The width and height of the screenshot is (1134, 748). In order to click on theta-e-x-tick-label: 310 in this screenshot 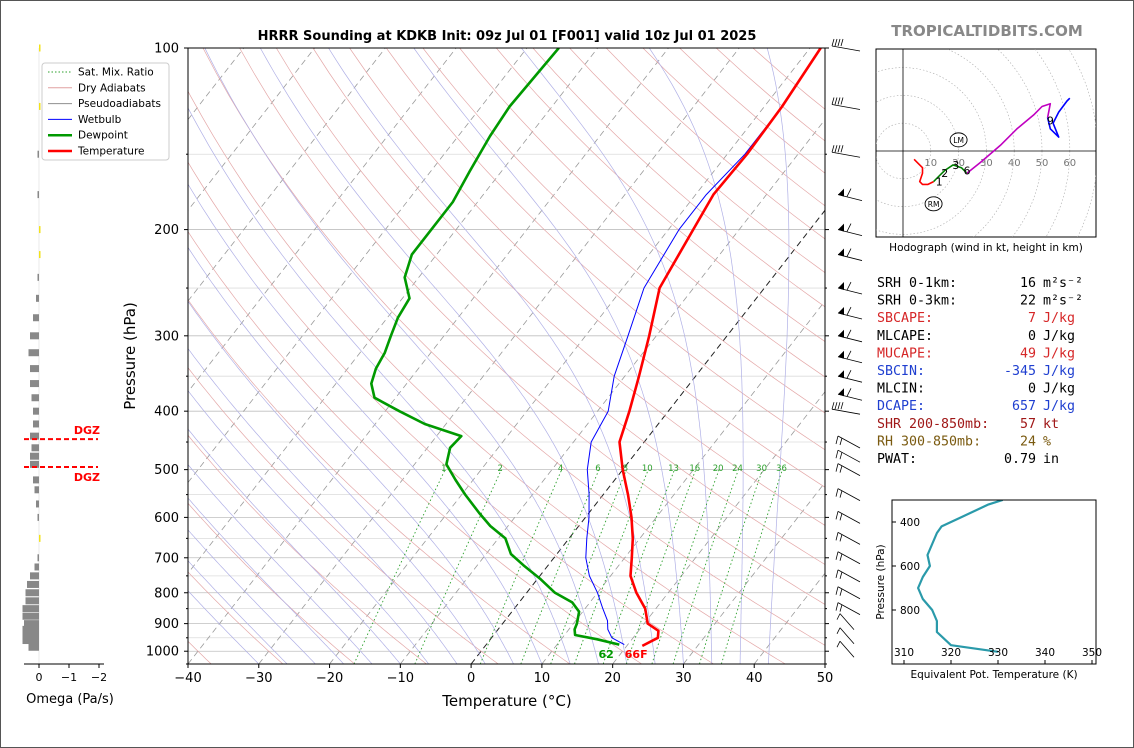, I will do `click(904, 653)`.